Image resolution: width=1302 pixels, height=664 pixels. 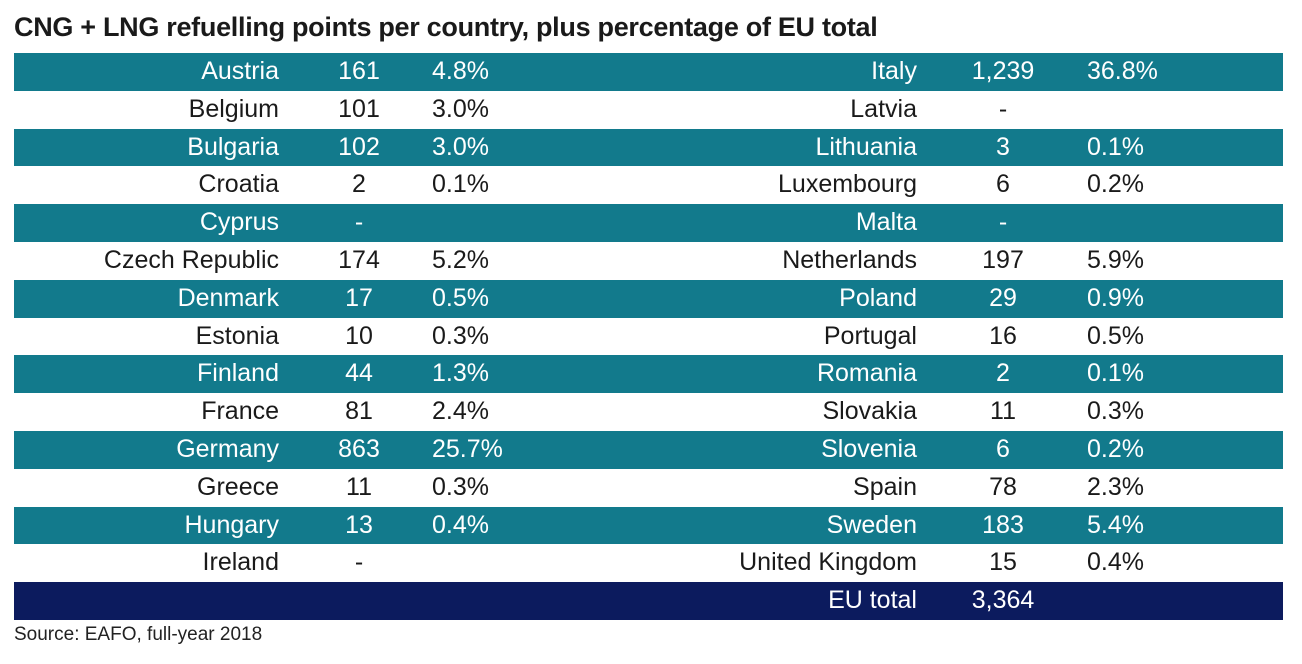 What do you see at coordinates (359, 335) in the screenshot?
I see `refuelling-count: 10` at bounding box center [359, 335].